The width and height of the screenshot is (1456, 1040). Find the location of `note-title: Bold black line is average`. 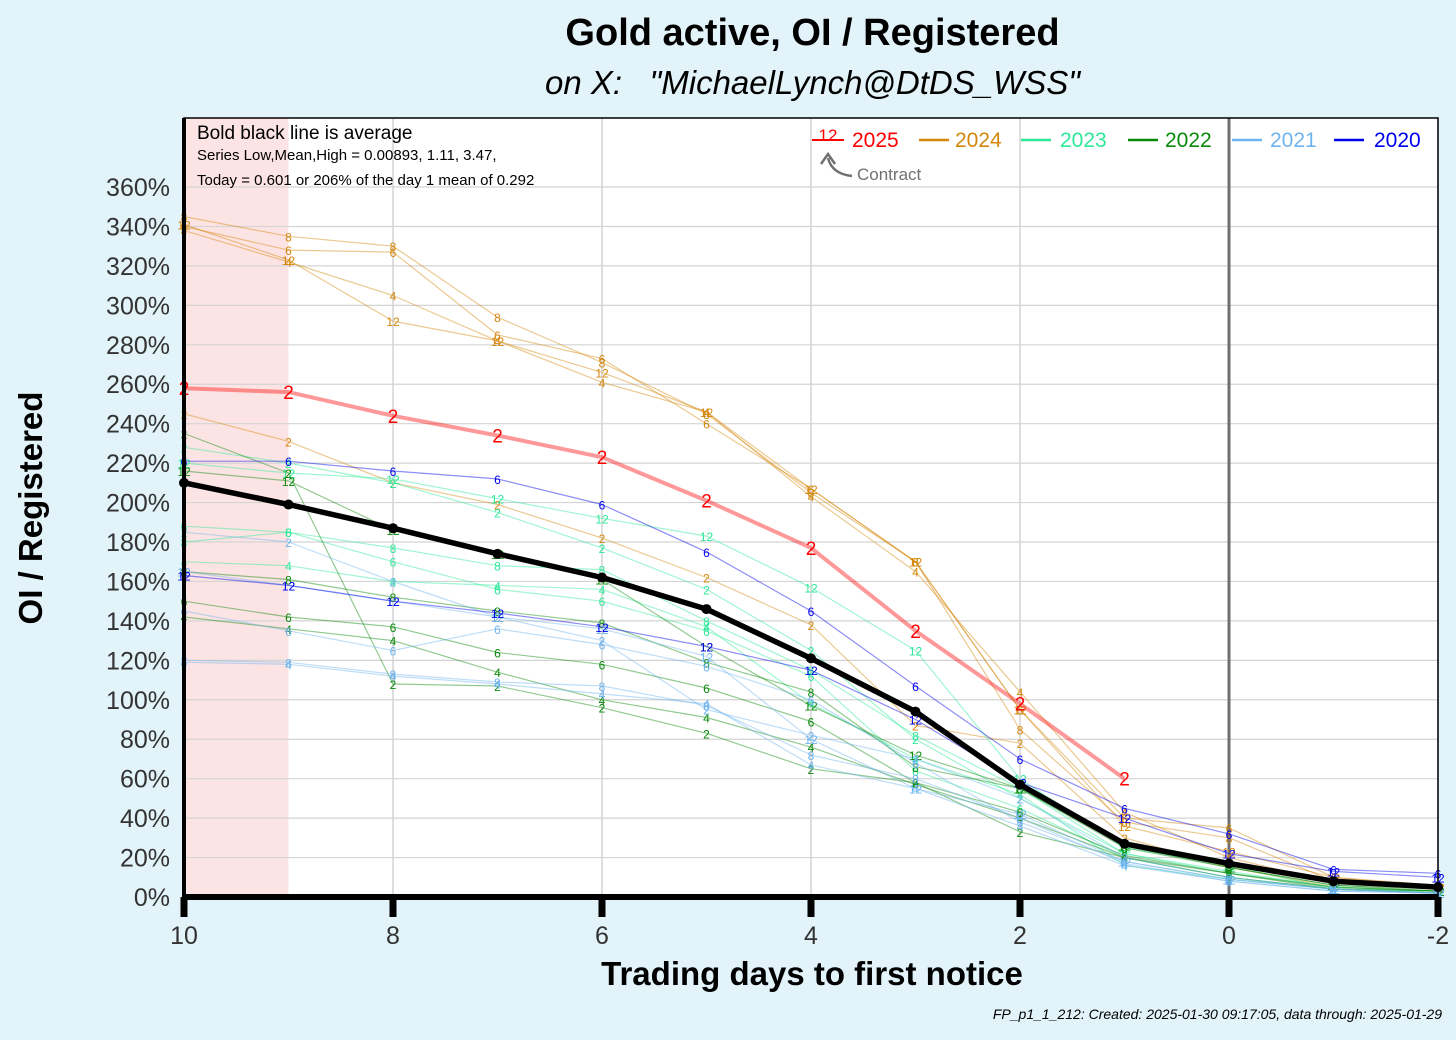

note-title: Bold black line is average is located at coordinates (304, 133).